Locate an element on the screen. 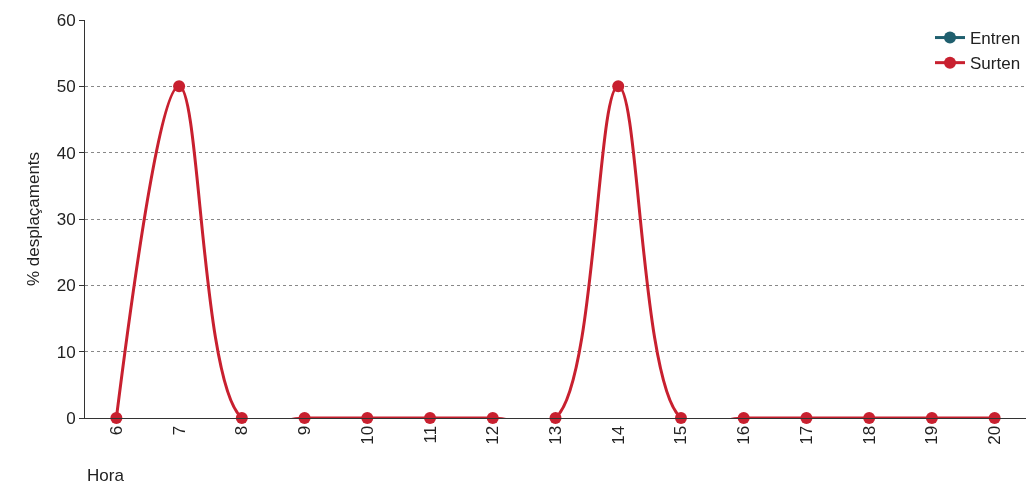  y-axis-title: % desplaçaments is located at coordinates (34, 219).